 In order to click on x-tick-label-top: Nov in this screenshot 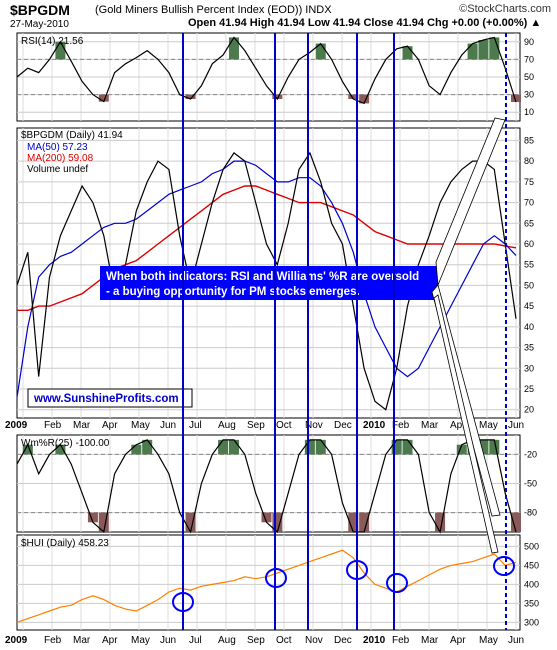, I will do `click(314, 425)`.